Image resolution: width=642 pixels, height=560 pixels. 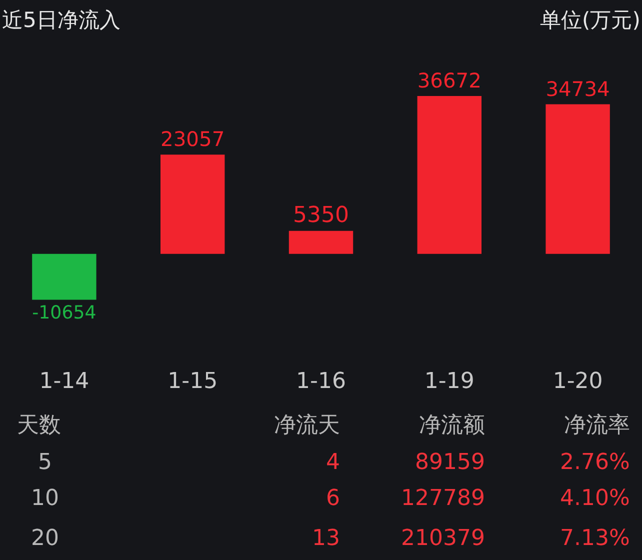 I want to click on text: 20, so click(x=45, y=538).